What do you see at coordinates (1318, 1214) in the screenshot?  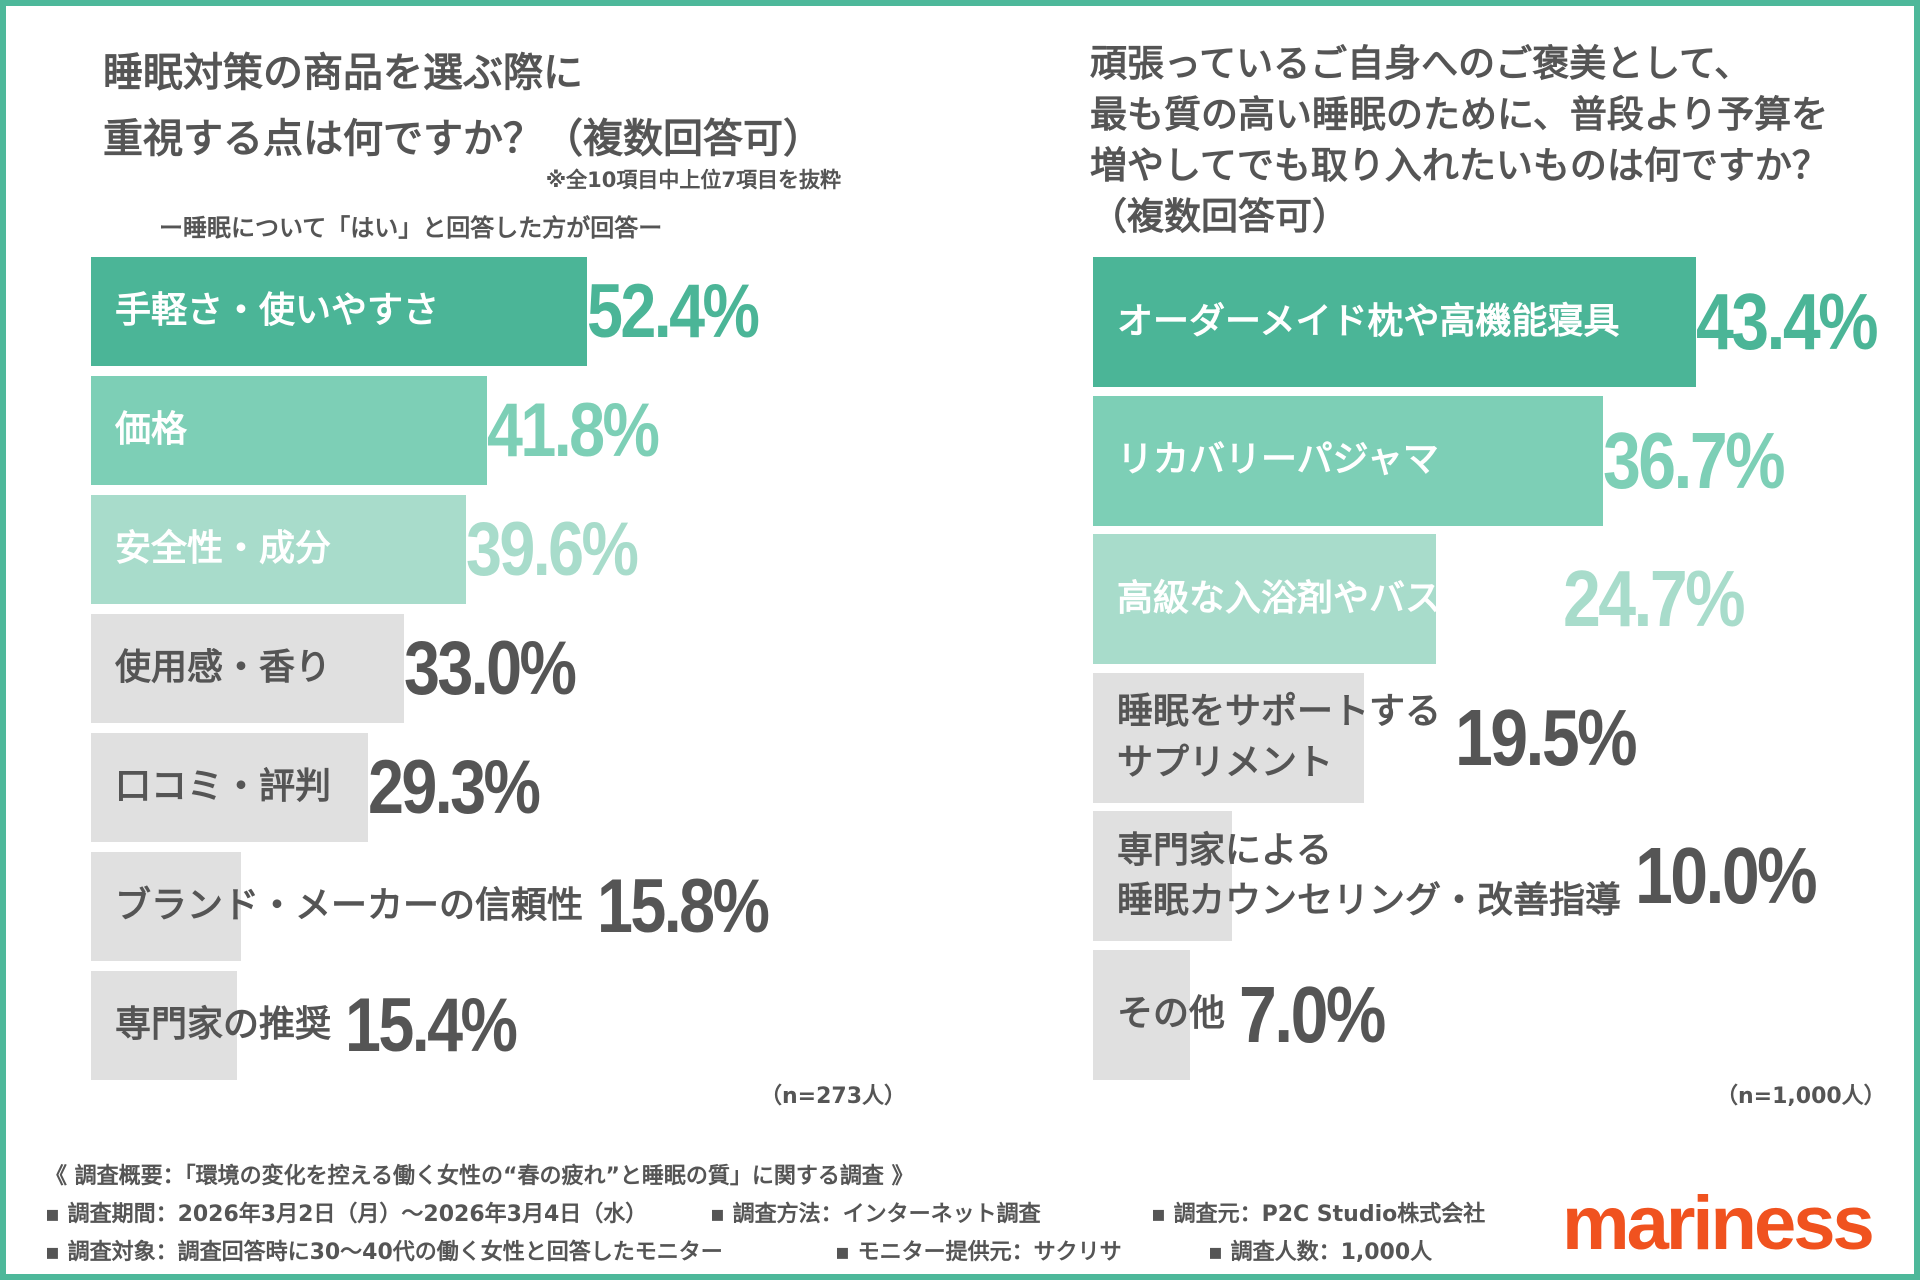 I see `survey-source: ▪ 調査元：P2C Studio株式会社` at bounding box center [1318, 1214].